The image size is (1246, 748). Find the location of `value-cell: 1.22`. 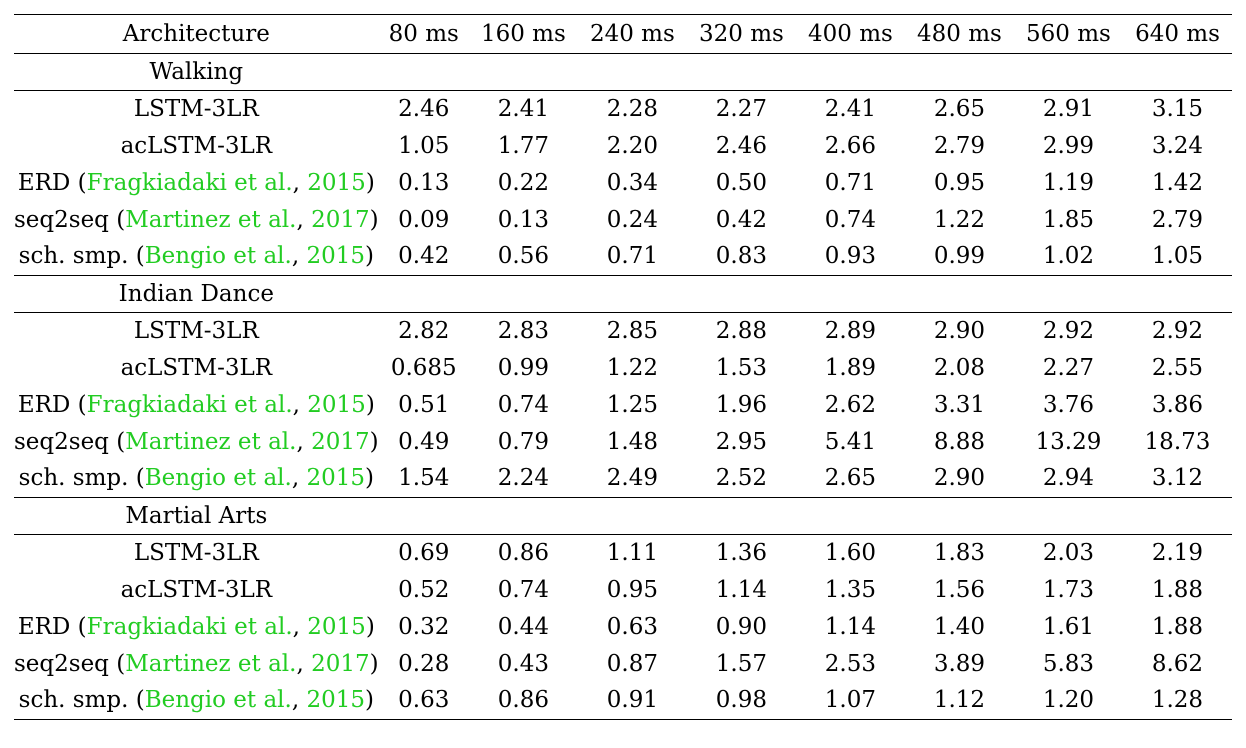

value-cell: 1.22 is located at coordinates (959, 219).